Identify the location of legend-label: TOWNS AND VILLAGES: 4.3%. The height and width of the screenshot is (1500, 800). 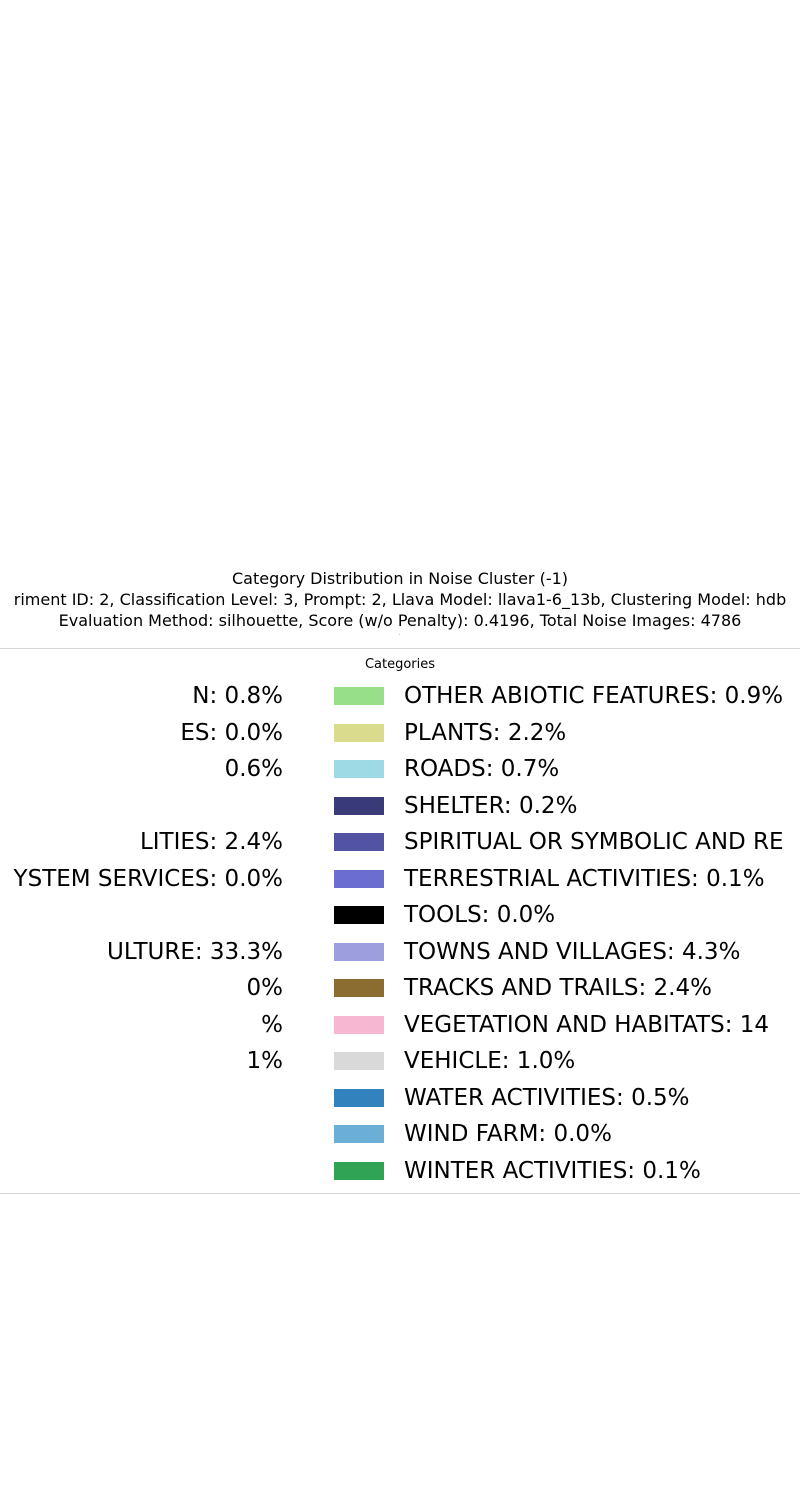
(572, 951).